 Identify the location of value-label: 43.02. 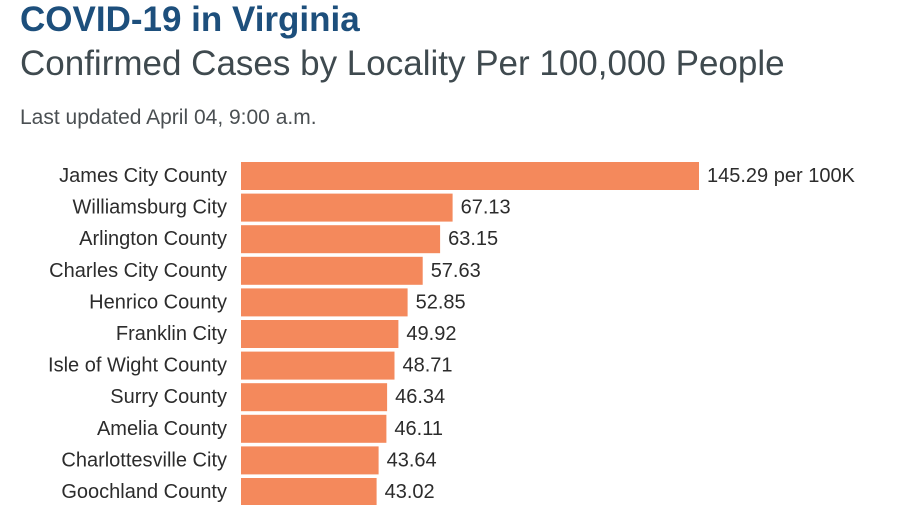
(410, 492).